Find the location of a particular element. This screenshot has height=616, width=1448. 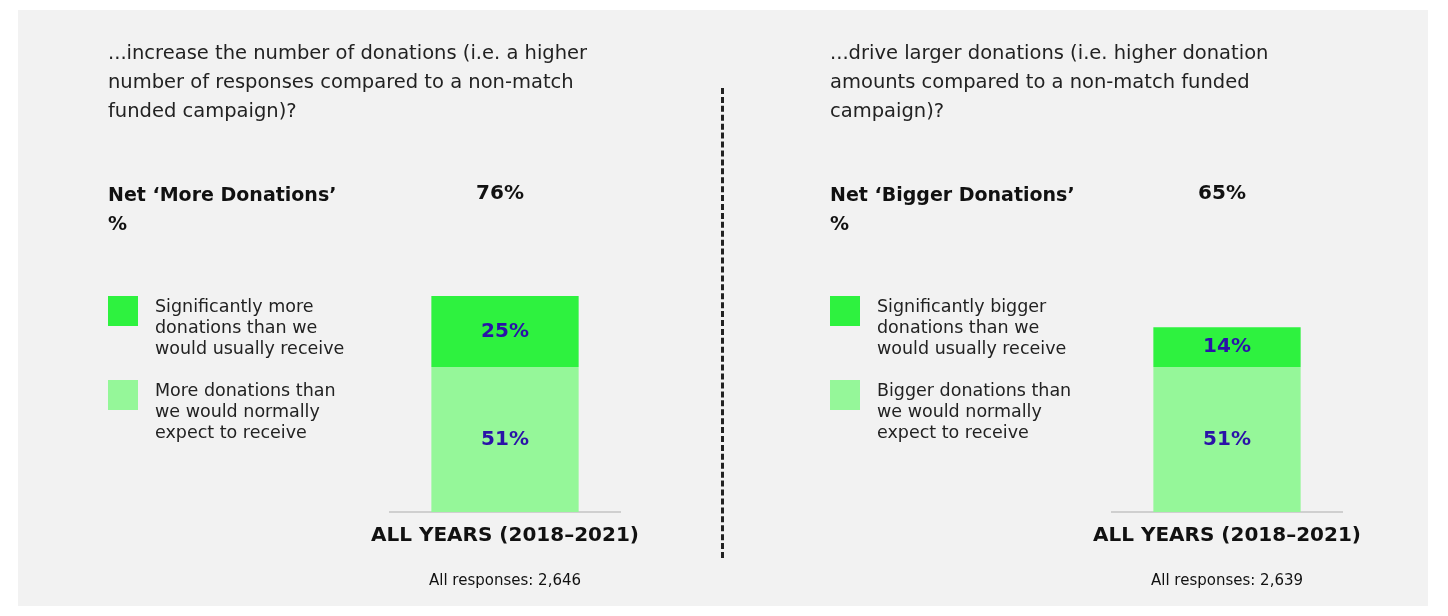

legend-label: Significantly bigger donations than we would usually receive is located at coordinates (972, 327).